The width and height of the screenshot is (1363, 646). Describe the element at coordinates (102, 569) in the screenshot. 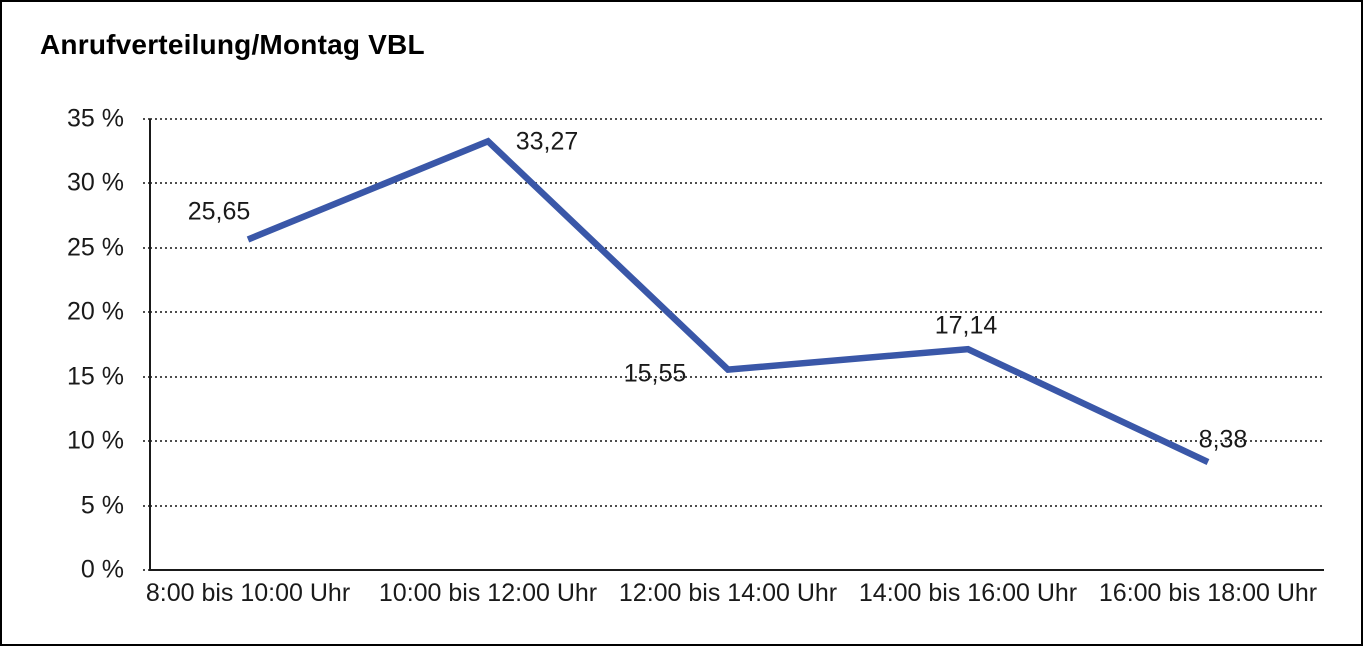

I see `y-axis-label: 0 %` at that location.